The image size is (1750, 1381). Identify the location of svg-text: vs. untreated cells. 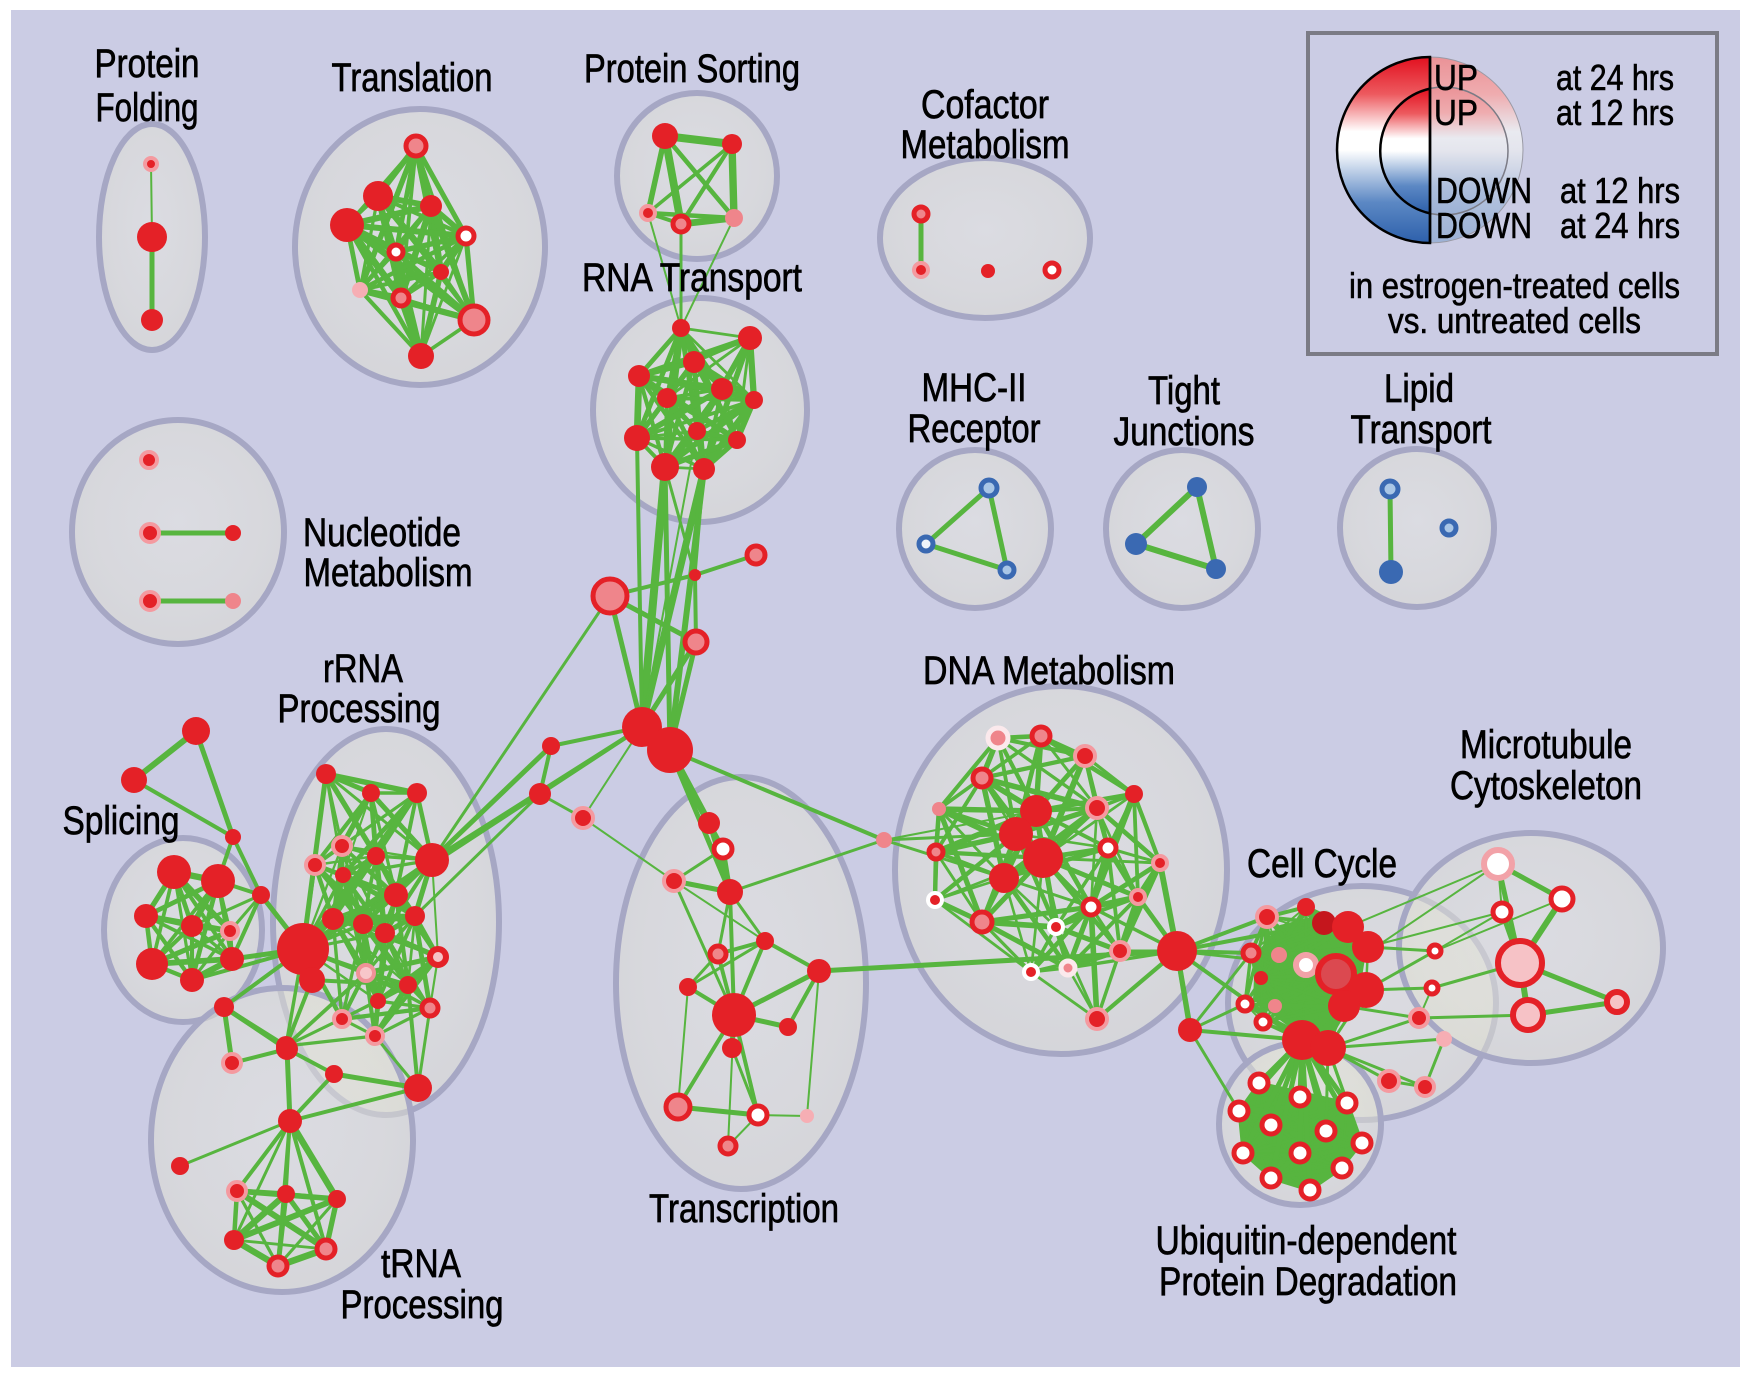
(1514, 320).